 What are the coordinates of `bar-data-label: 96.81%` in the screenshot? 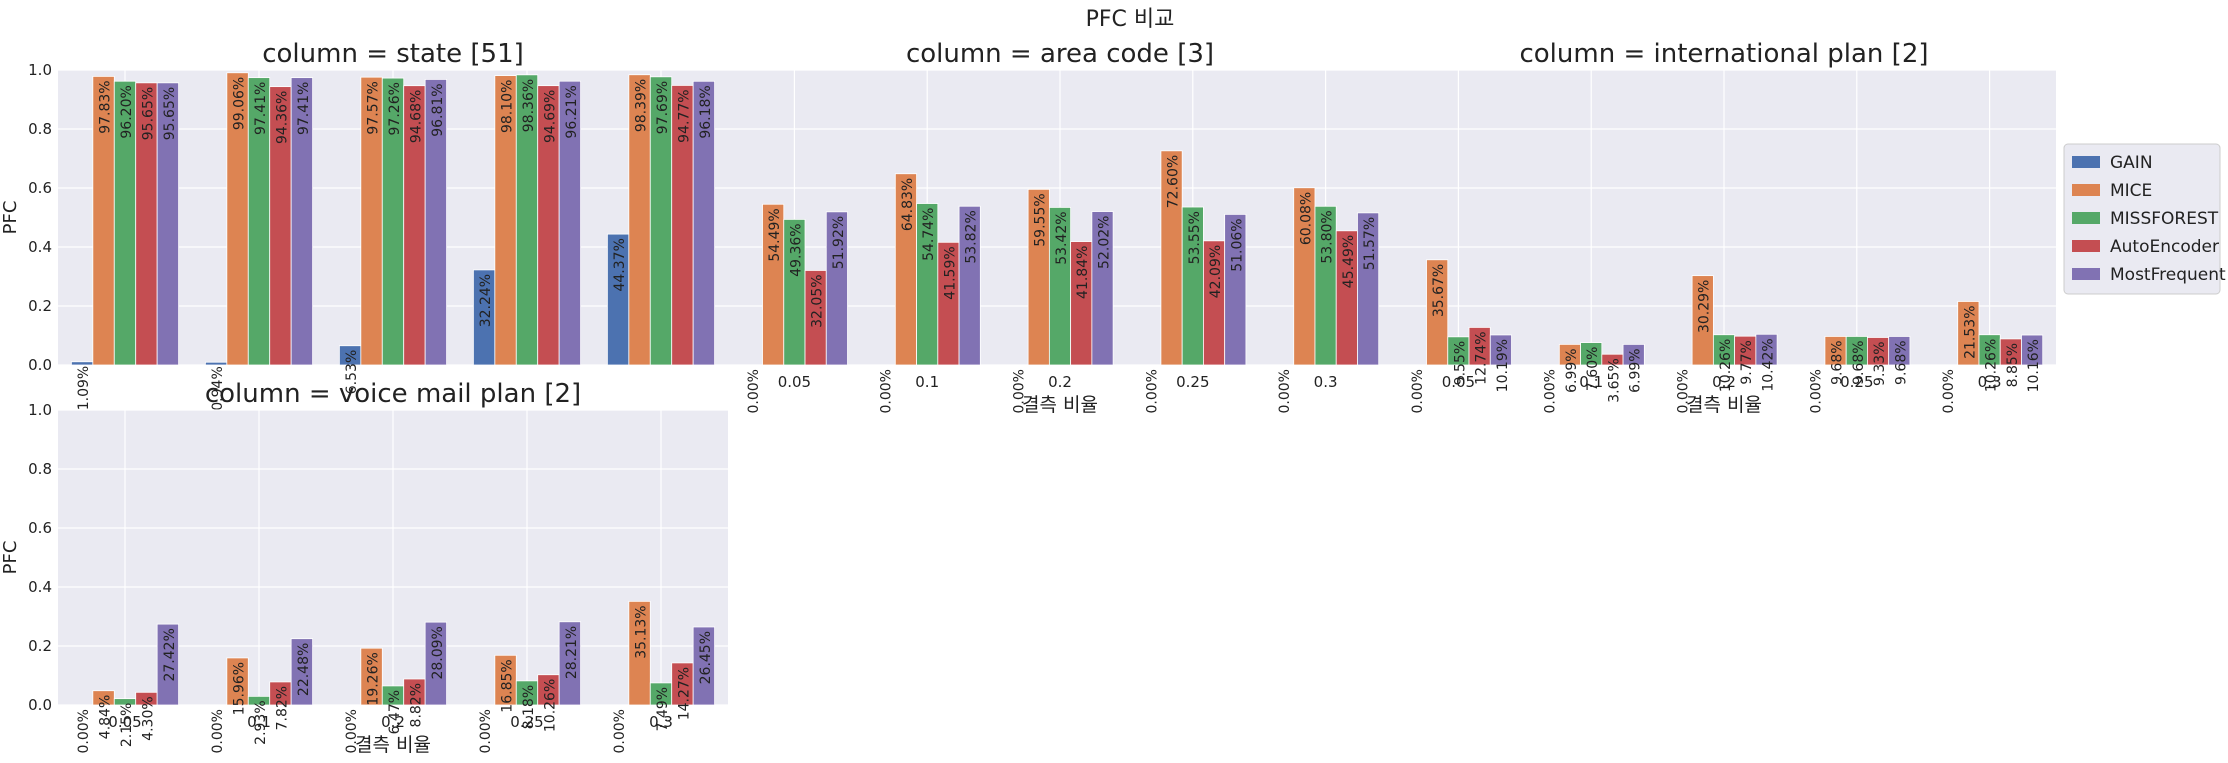 It's located at (438, 109).